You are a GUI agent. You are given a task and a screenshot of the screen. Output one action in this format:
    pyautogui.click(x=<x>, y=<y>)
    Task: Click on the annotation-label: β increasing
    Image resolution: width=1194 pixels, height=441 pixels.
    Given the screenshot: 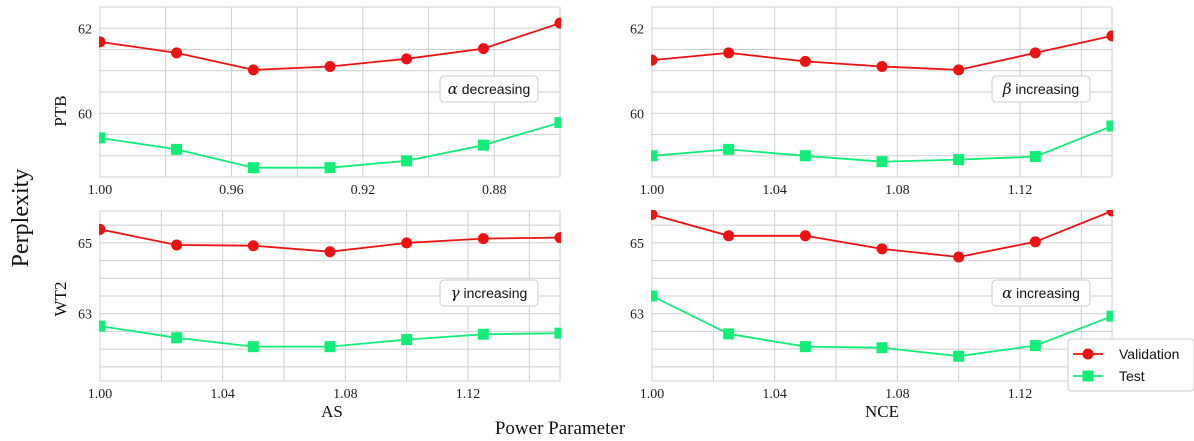 What is the action you would take?
    pyautogui.click(x=1040, y=89)
    